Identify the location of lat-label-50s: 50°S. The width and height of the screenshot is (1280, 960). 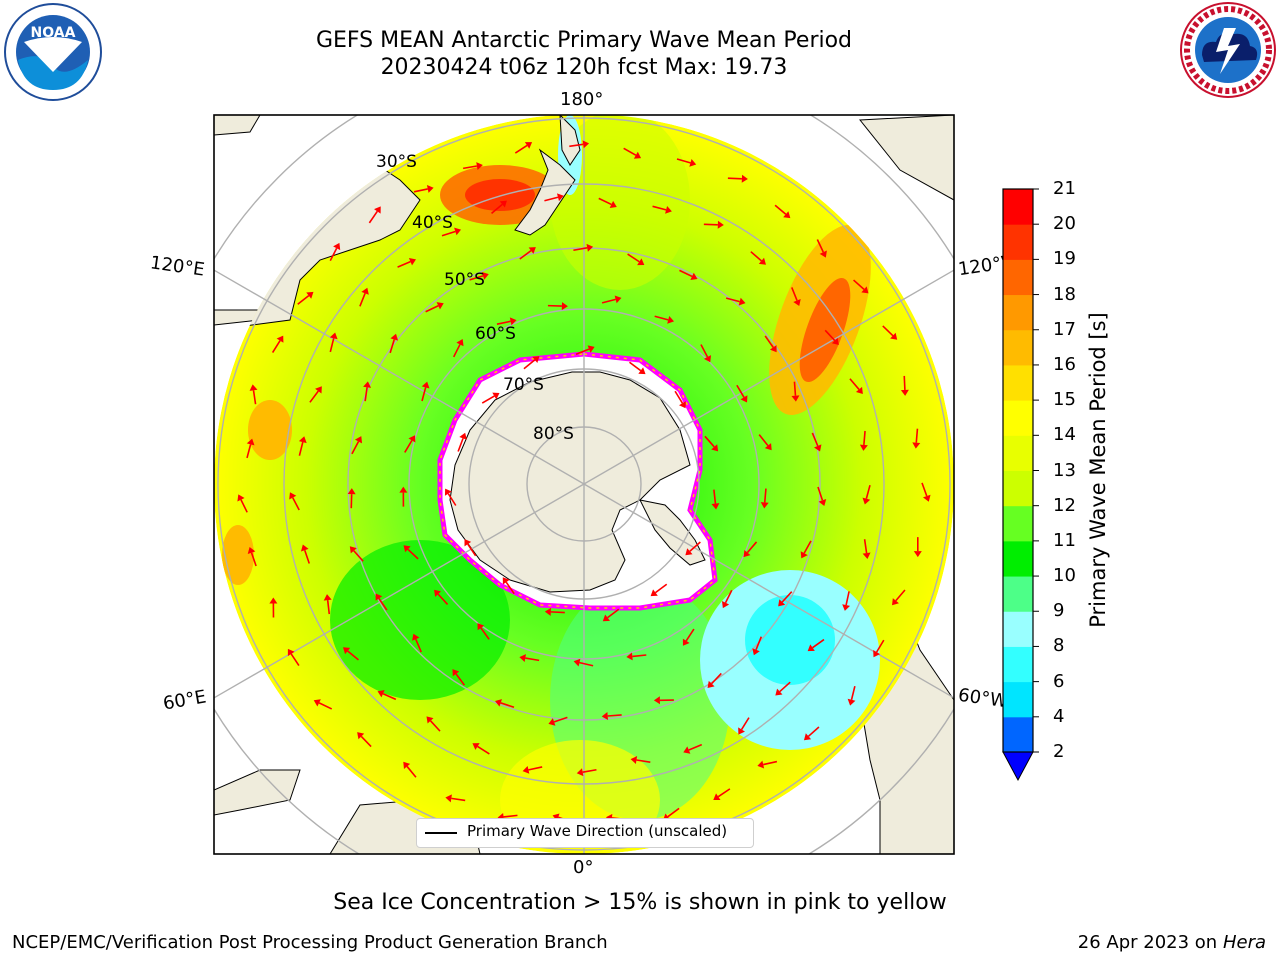
(464, 280).